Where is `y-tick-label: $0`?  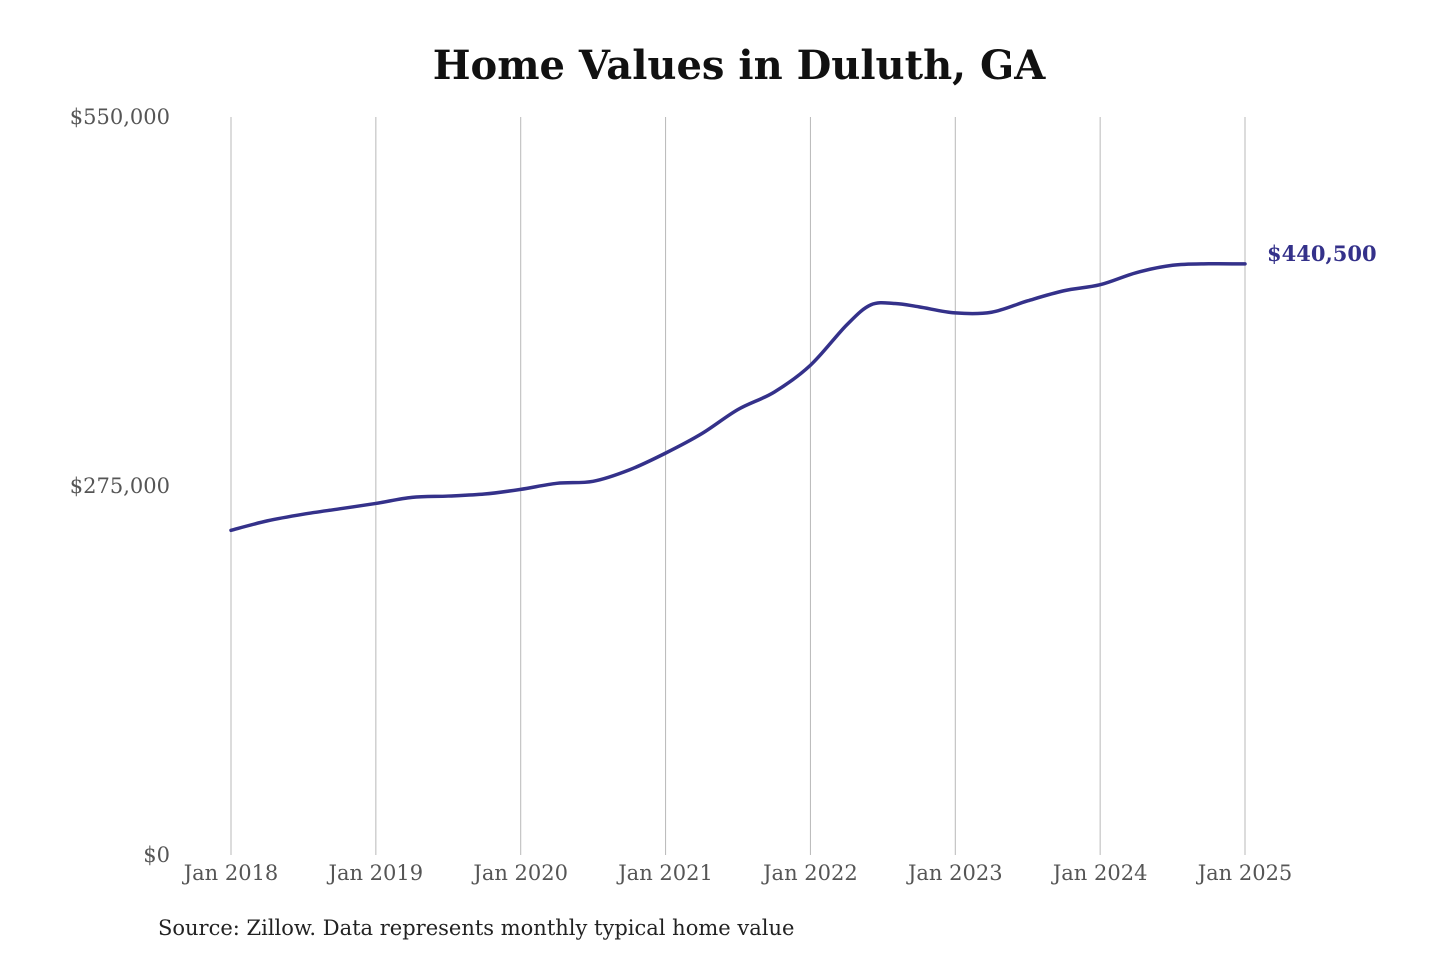 y-tick-label: $0 is located at coordinates (156, 855).